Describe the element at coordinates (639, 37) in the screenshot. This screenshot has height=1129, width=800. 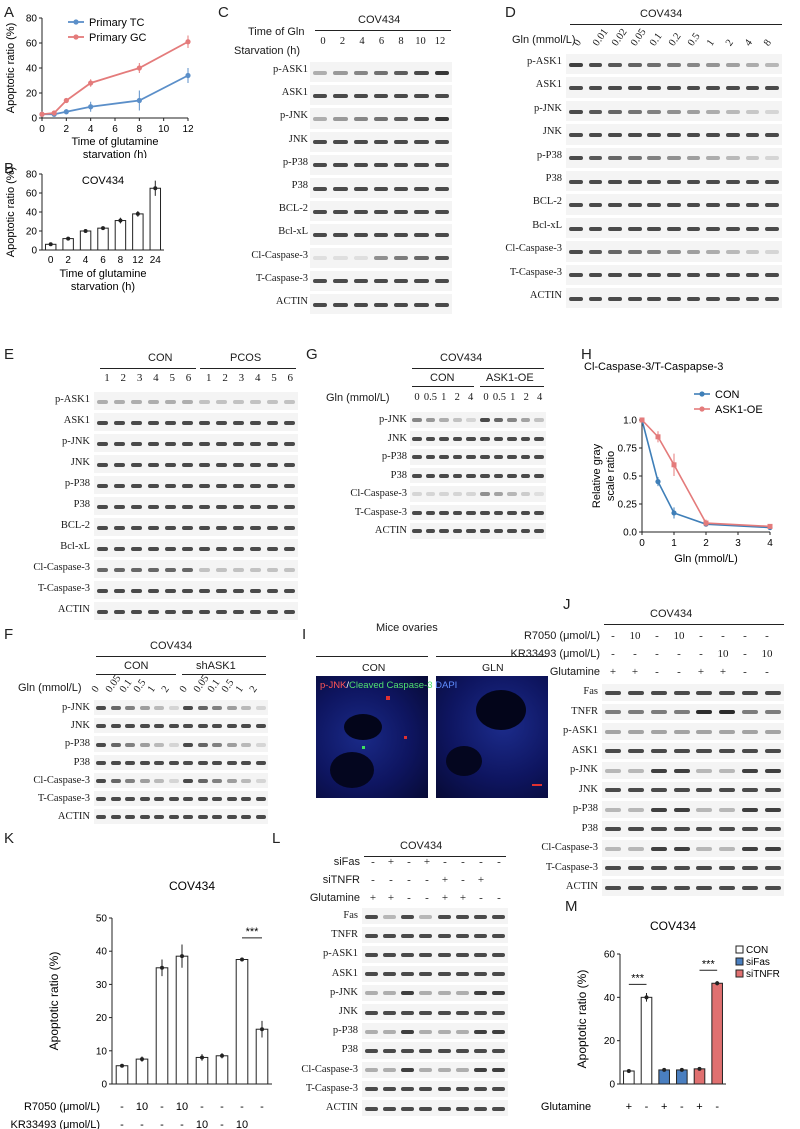
I see `blot-d-lane-label: 0.05` at that location.